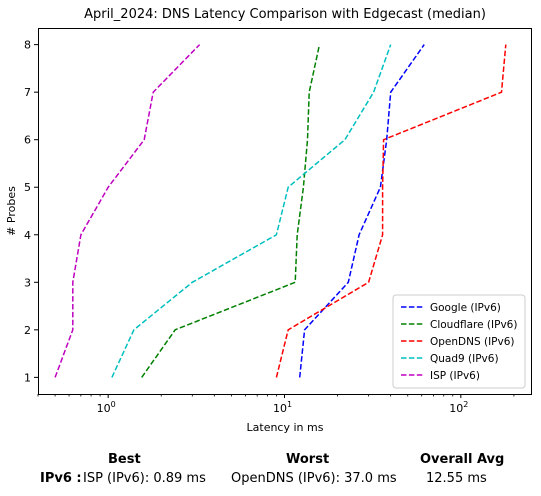  What do you see at coordinates (27, 45) in the screenshot?
I see `y-tick-label: 8` at bounding box center [27, 45].